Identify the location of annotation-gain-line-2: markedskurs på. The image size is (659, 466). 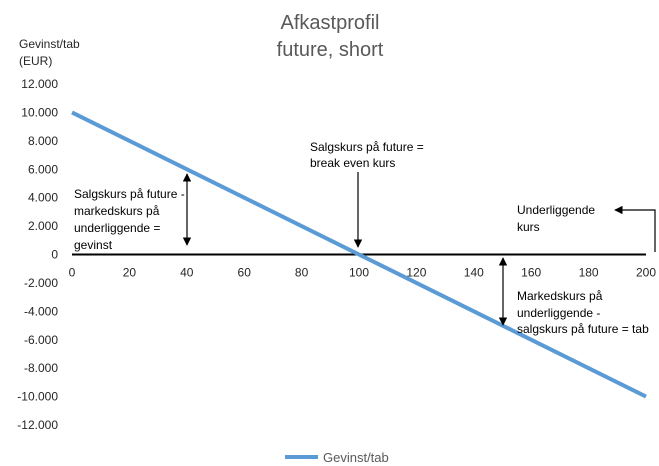
(117, 211).